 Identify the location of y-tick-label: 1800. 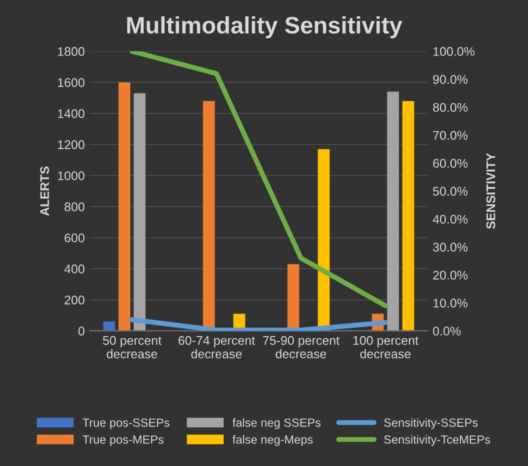
(71, 51).